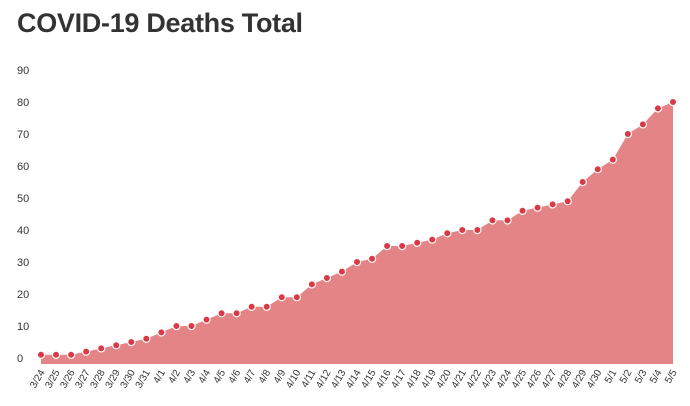 The width and height of the screenshot is (690, 406). I want to click on x-tick-label: 3/26, so click(67, 379).